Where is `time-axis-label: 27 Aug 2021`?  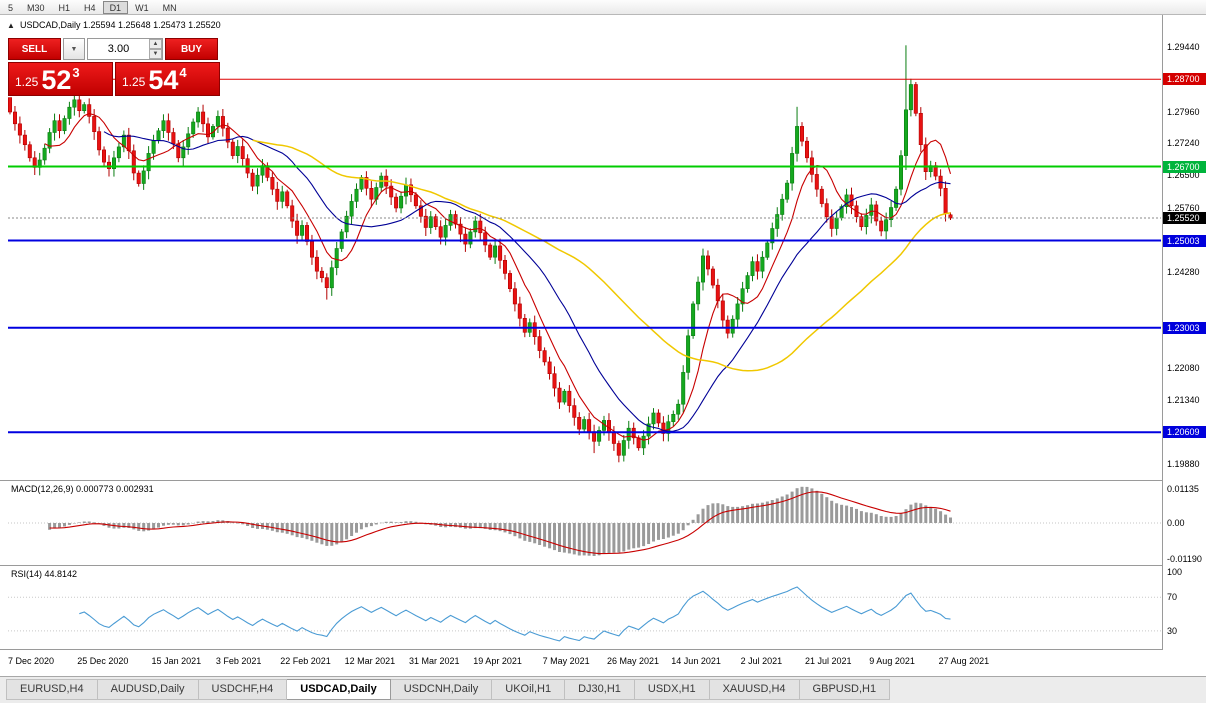 time-axis-label: 27 Aug 2021 is located at coordinates (964, 661).